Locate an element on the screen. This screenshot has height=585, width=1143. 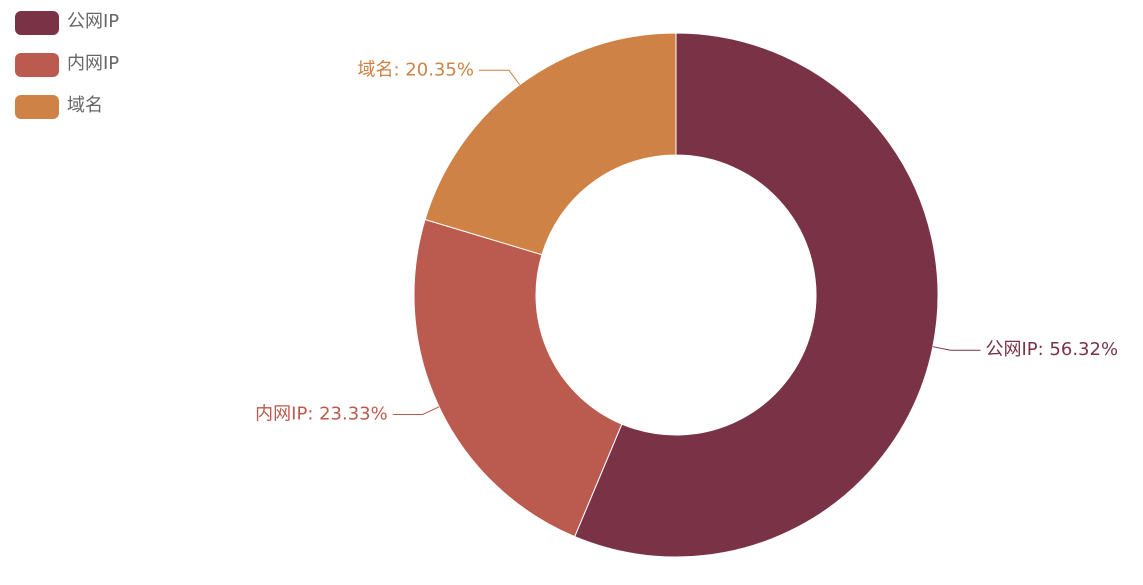
legend-label: 公网IP is located at coordinates (93, 21).